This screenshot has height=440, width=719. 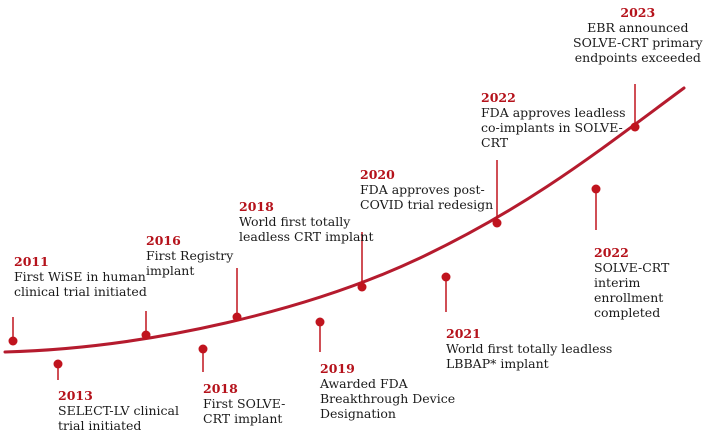 I want to click on event-year: 2013, so click(x=75, y=395).